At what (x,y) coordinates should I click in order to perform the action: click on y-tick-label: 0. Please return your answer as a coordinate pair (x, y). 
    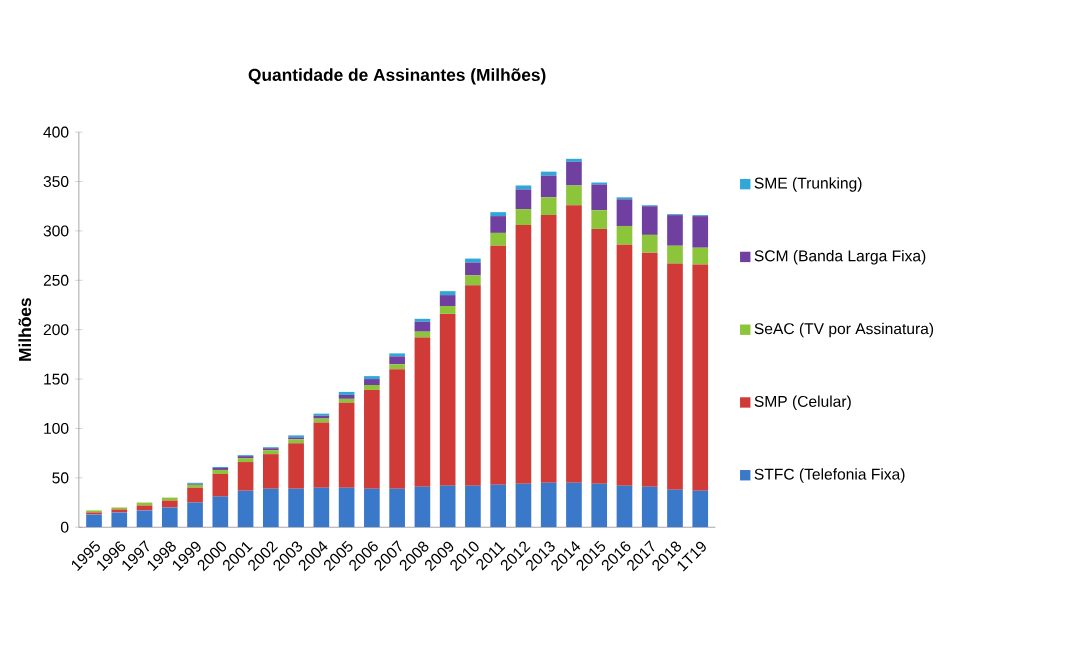
    Looking at the image, I should click on (64, 527).